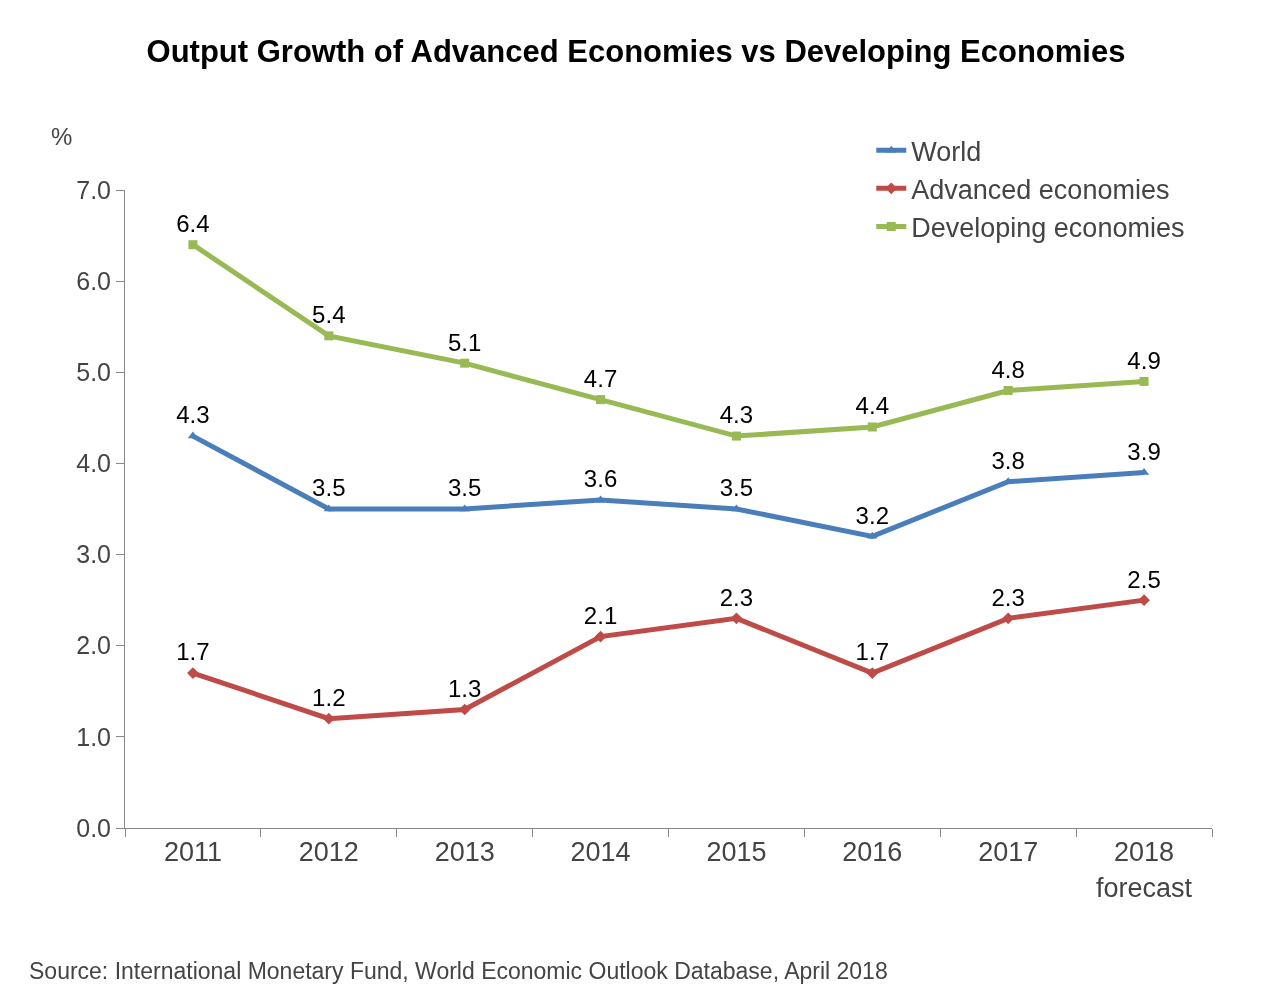 The height and width of the screenshot is (998, 1272). I want to click on x-tick-label: 2013, so click(464, 852).